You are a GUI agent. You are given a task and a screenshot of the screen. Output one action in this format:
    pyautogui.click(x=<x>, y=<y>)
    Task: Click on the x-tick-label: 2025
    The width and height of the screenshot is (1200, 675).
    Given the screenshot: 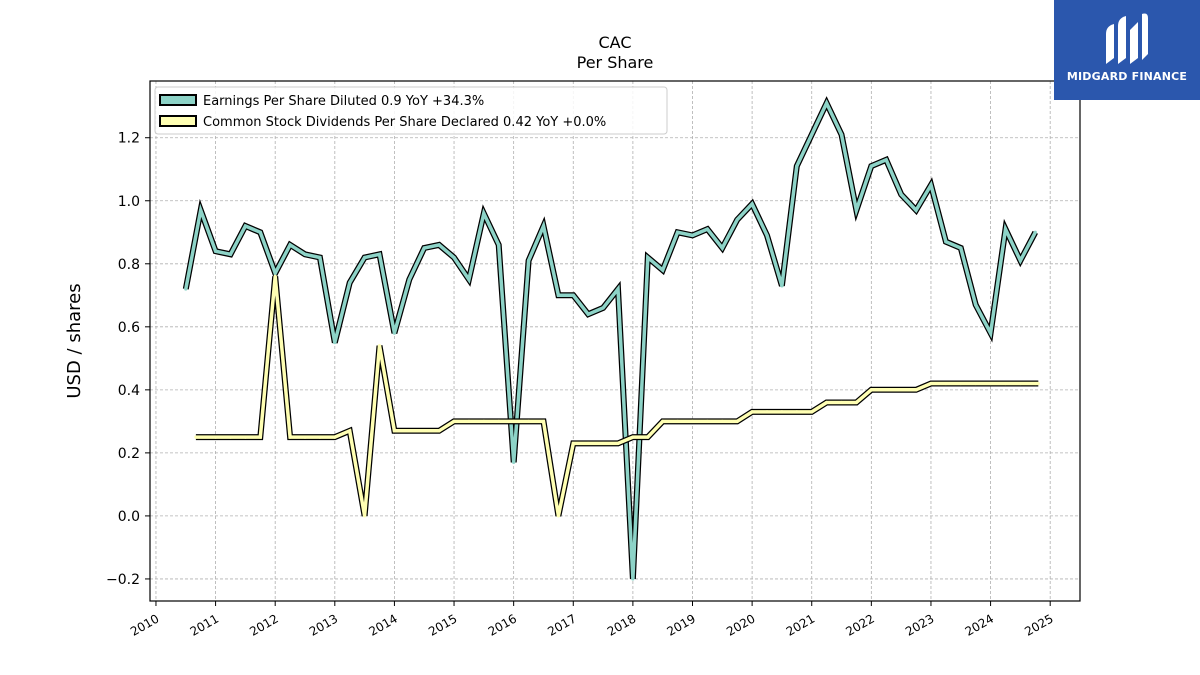 What is the action you would take?
    pyautogui.click(x=1038, y=624)
    